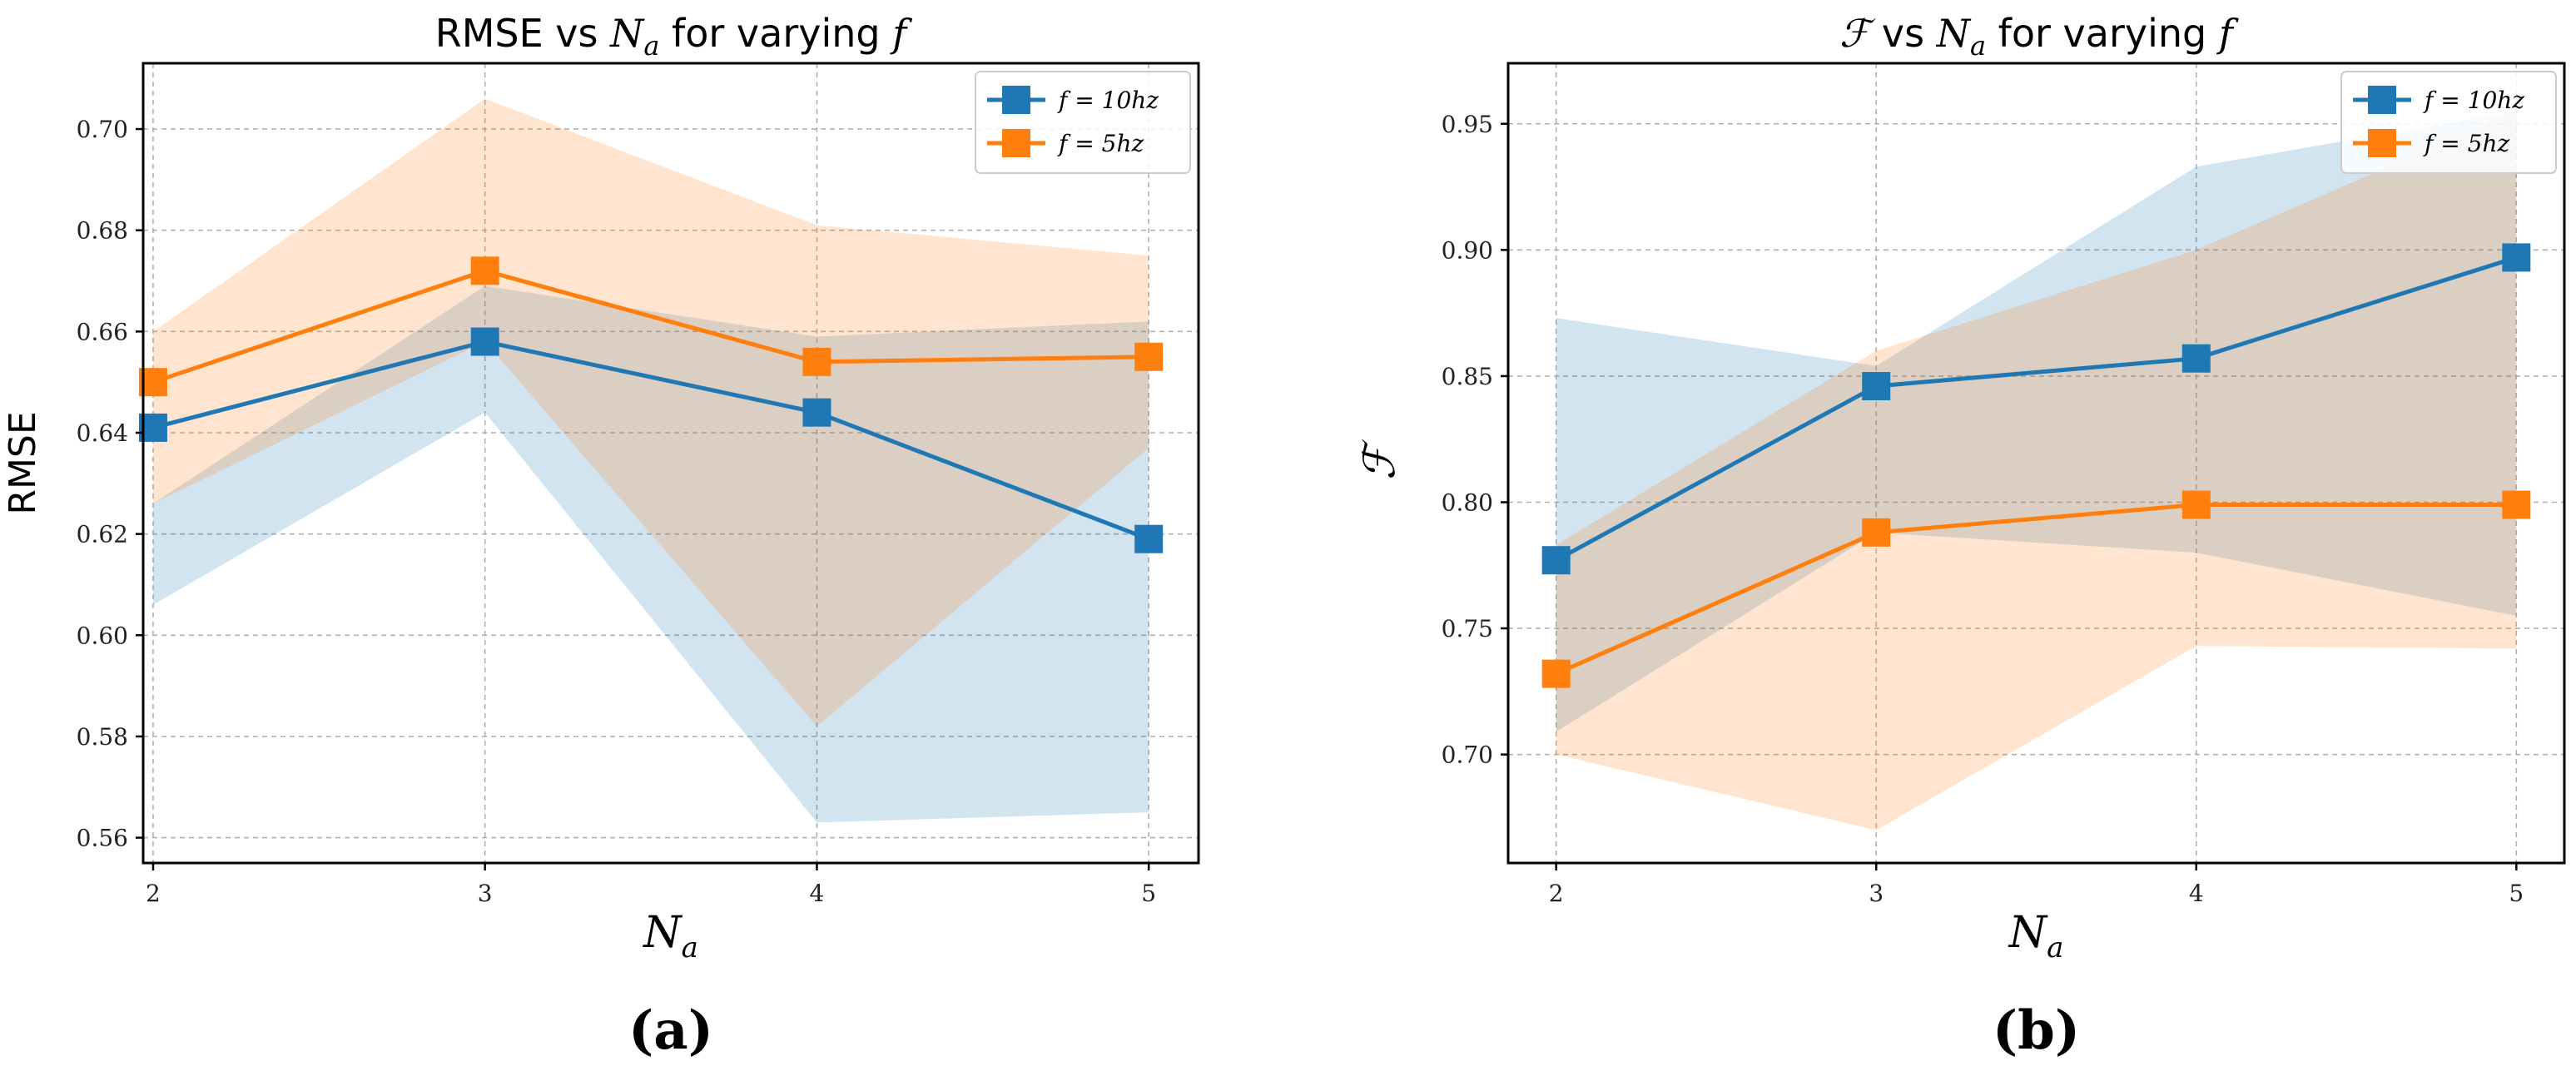 This screenshot has width=2576, height=1091. Describe the element at coordinates (670, 936) in the screenshot. I see `chart-0-x-axis-label: Na` at that location.